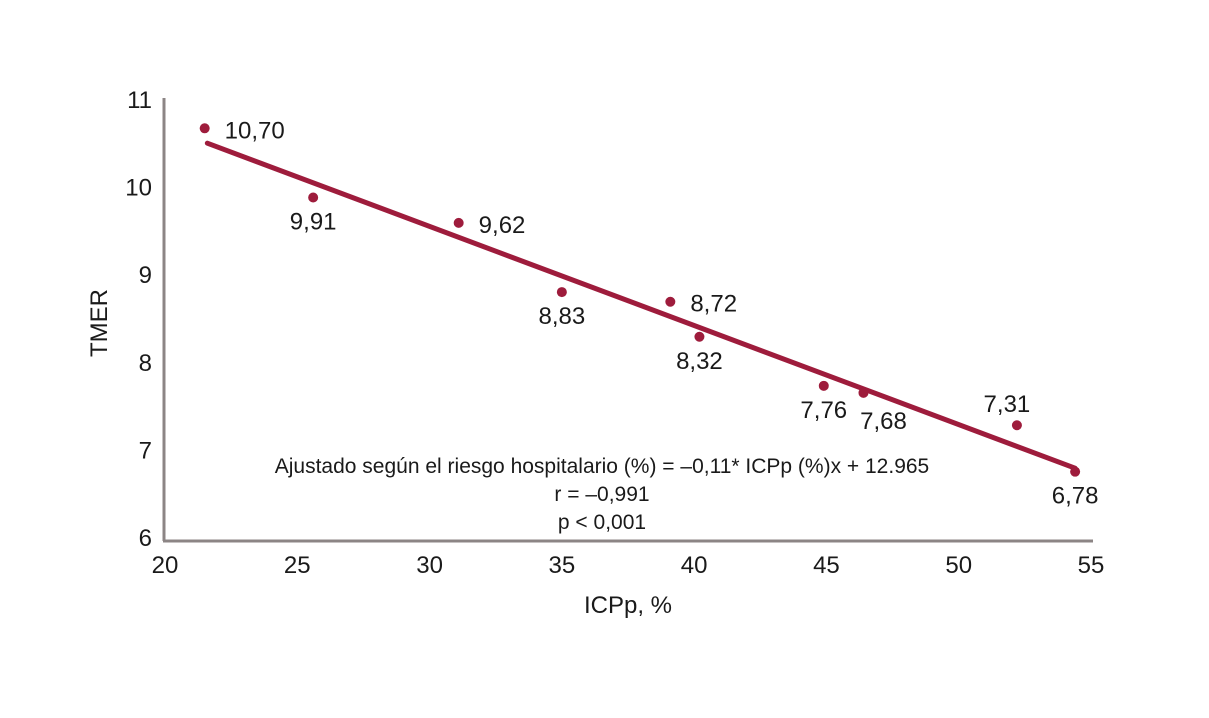  Describe the element at coordinates (138, 188) in the screenshot. I see `y-tick-label: 10` at that location.